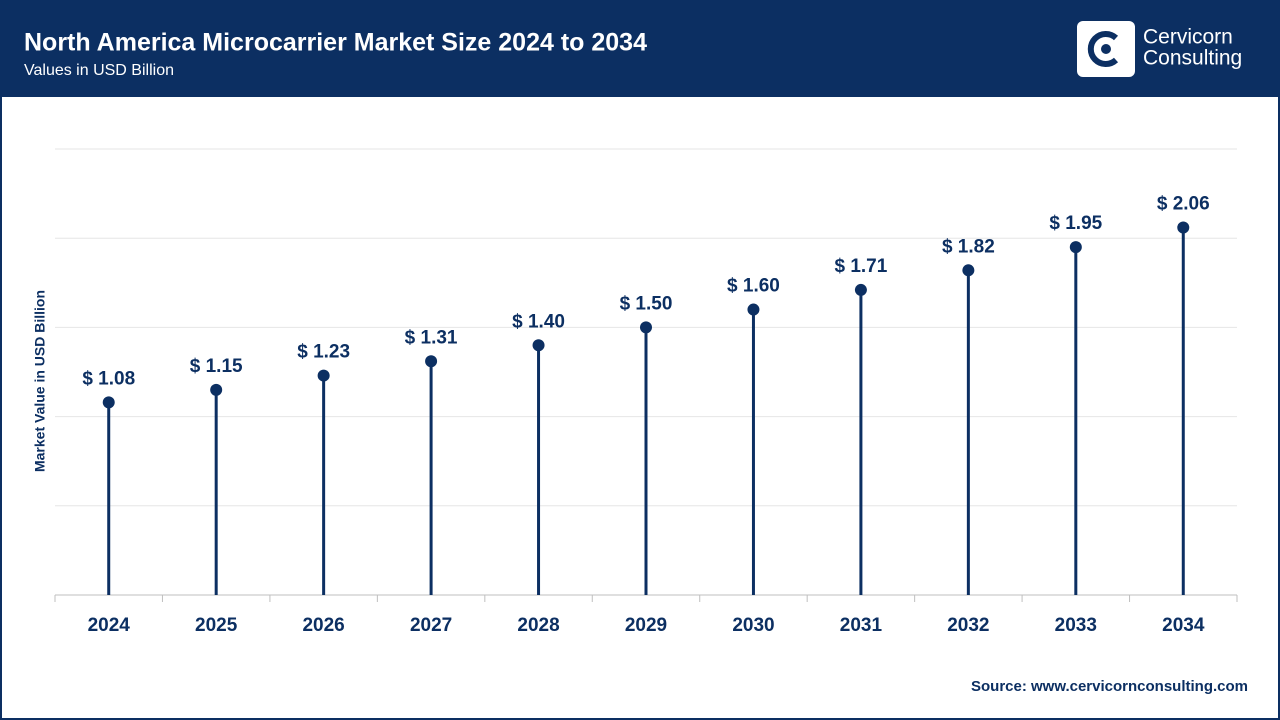 The width and height of the screenshot is (1280, 720). I want to click on source: Source: www.cervicornconsulting.com, so click(1109, 686).